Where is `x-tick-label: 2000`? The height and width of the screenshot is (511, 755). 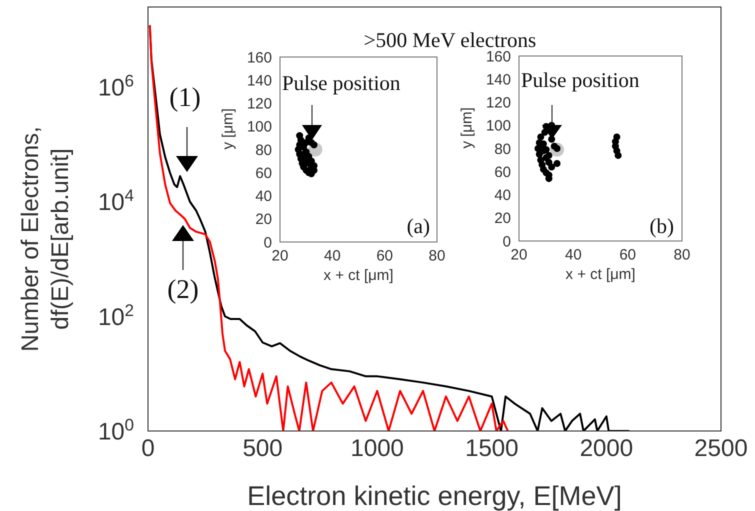 x-tick-label: 2000 is located at coordinates (607, 448).